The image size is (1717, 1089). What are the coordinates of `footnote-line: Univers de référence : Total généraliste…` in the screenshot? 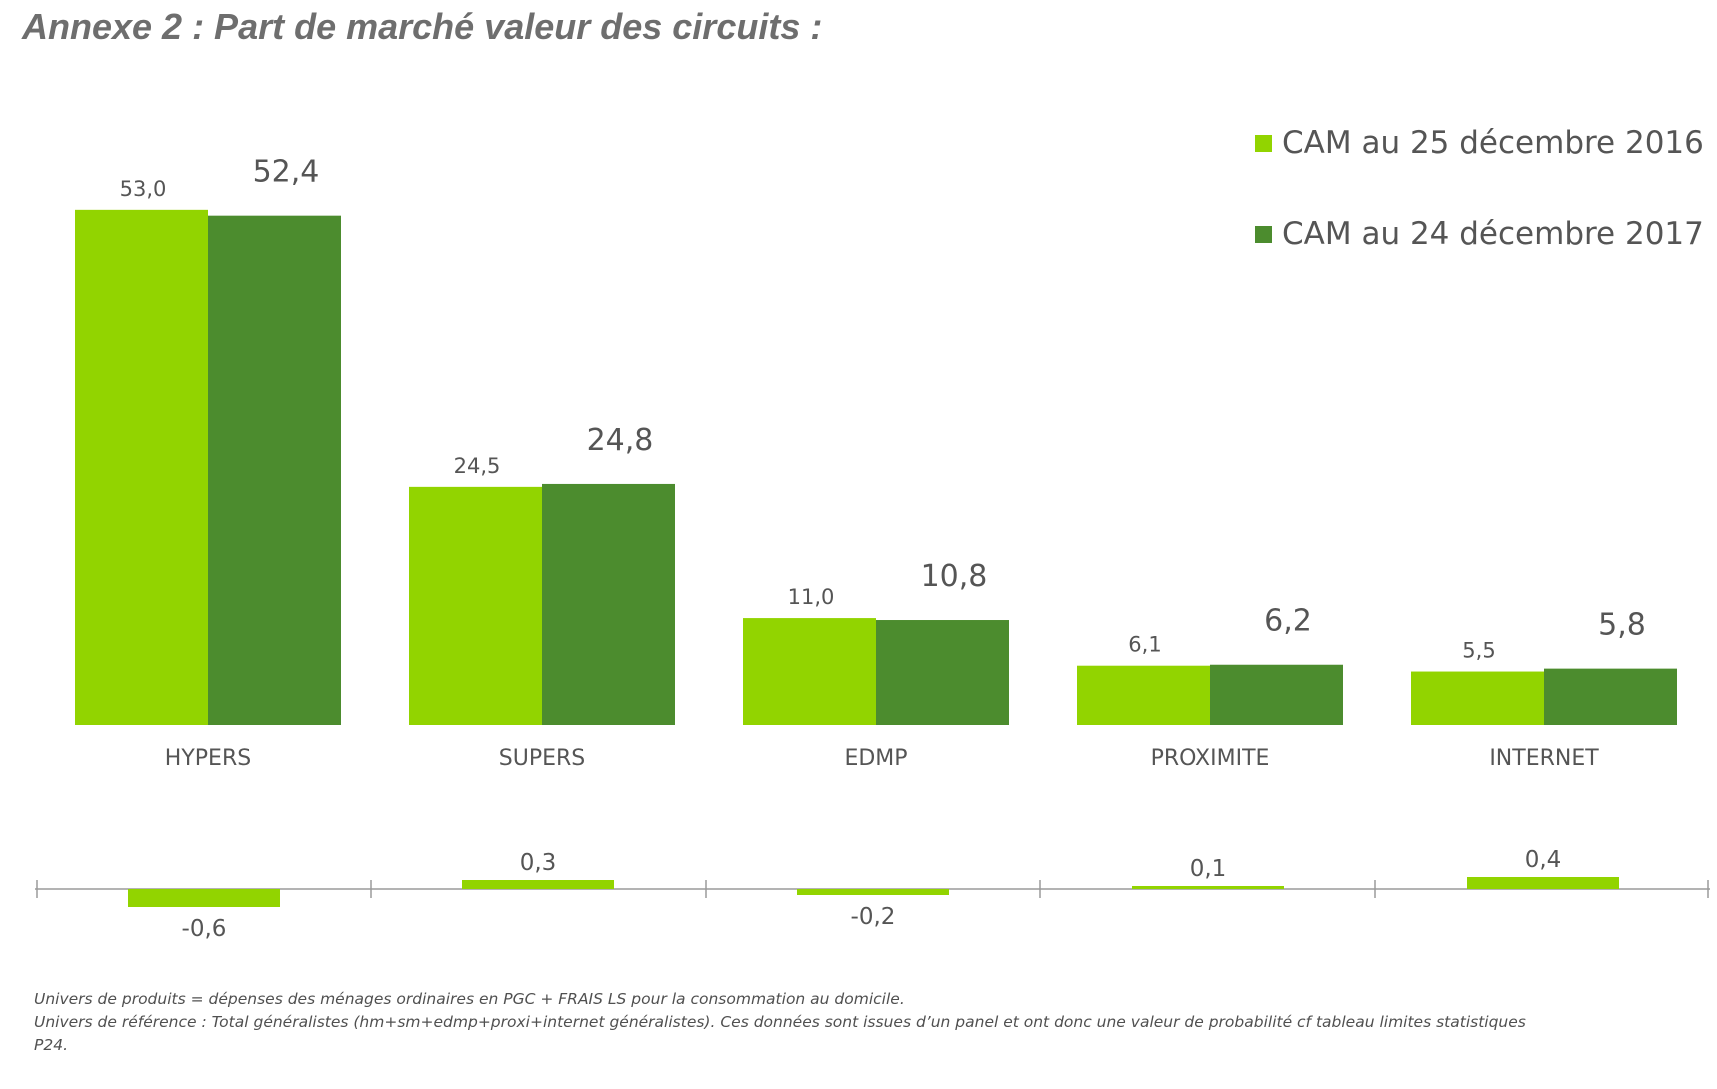 It's located at (780, 1022).